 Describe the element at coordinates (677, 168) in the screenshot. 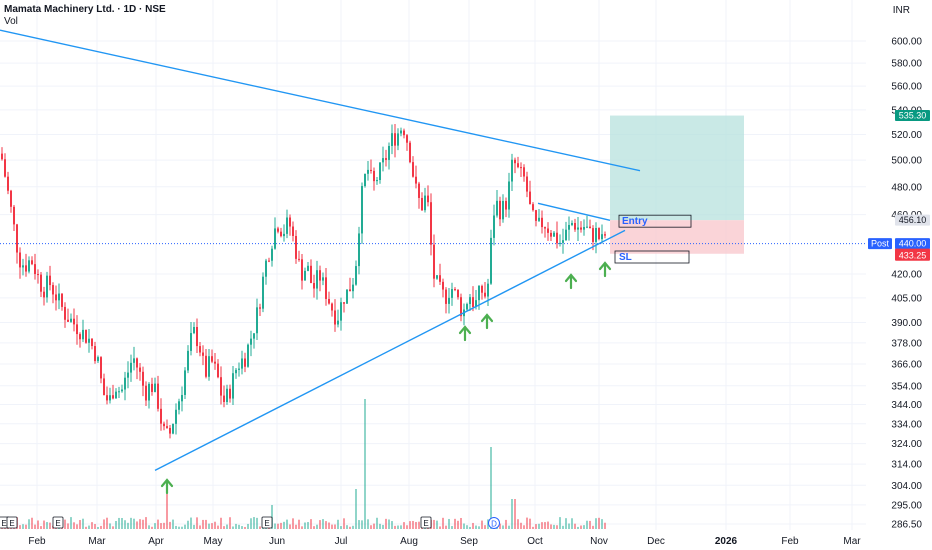

I see `target-zone` at that location.